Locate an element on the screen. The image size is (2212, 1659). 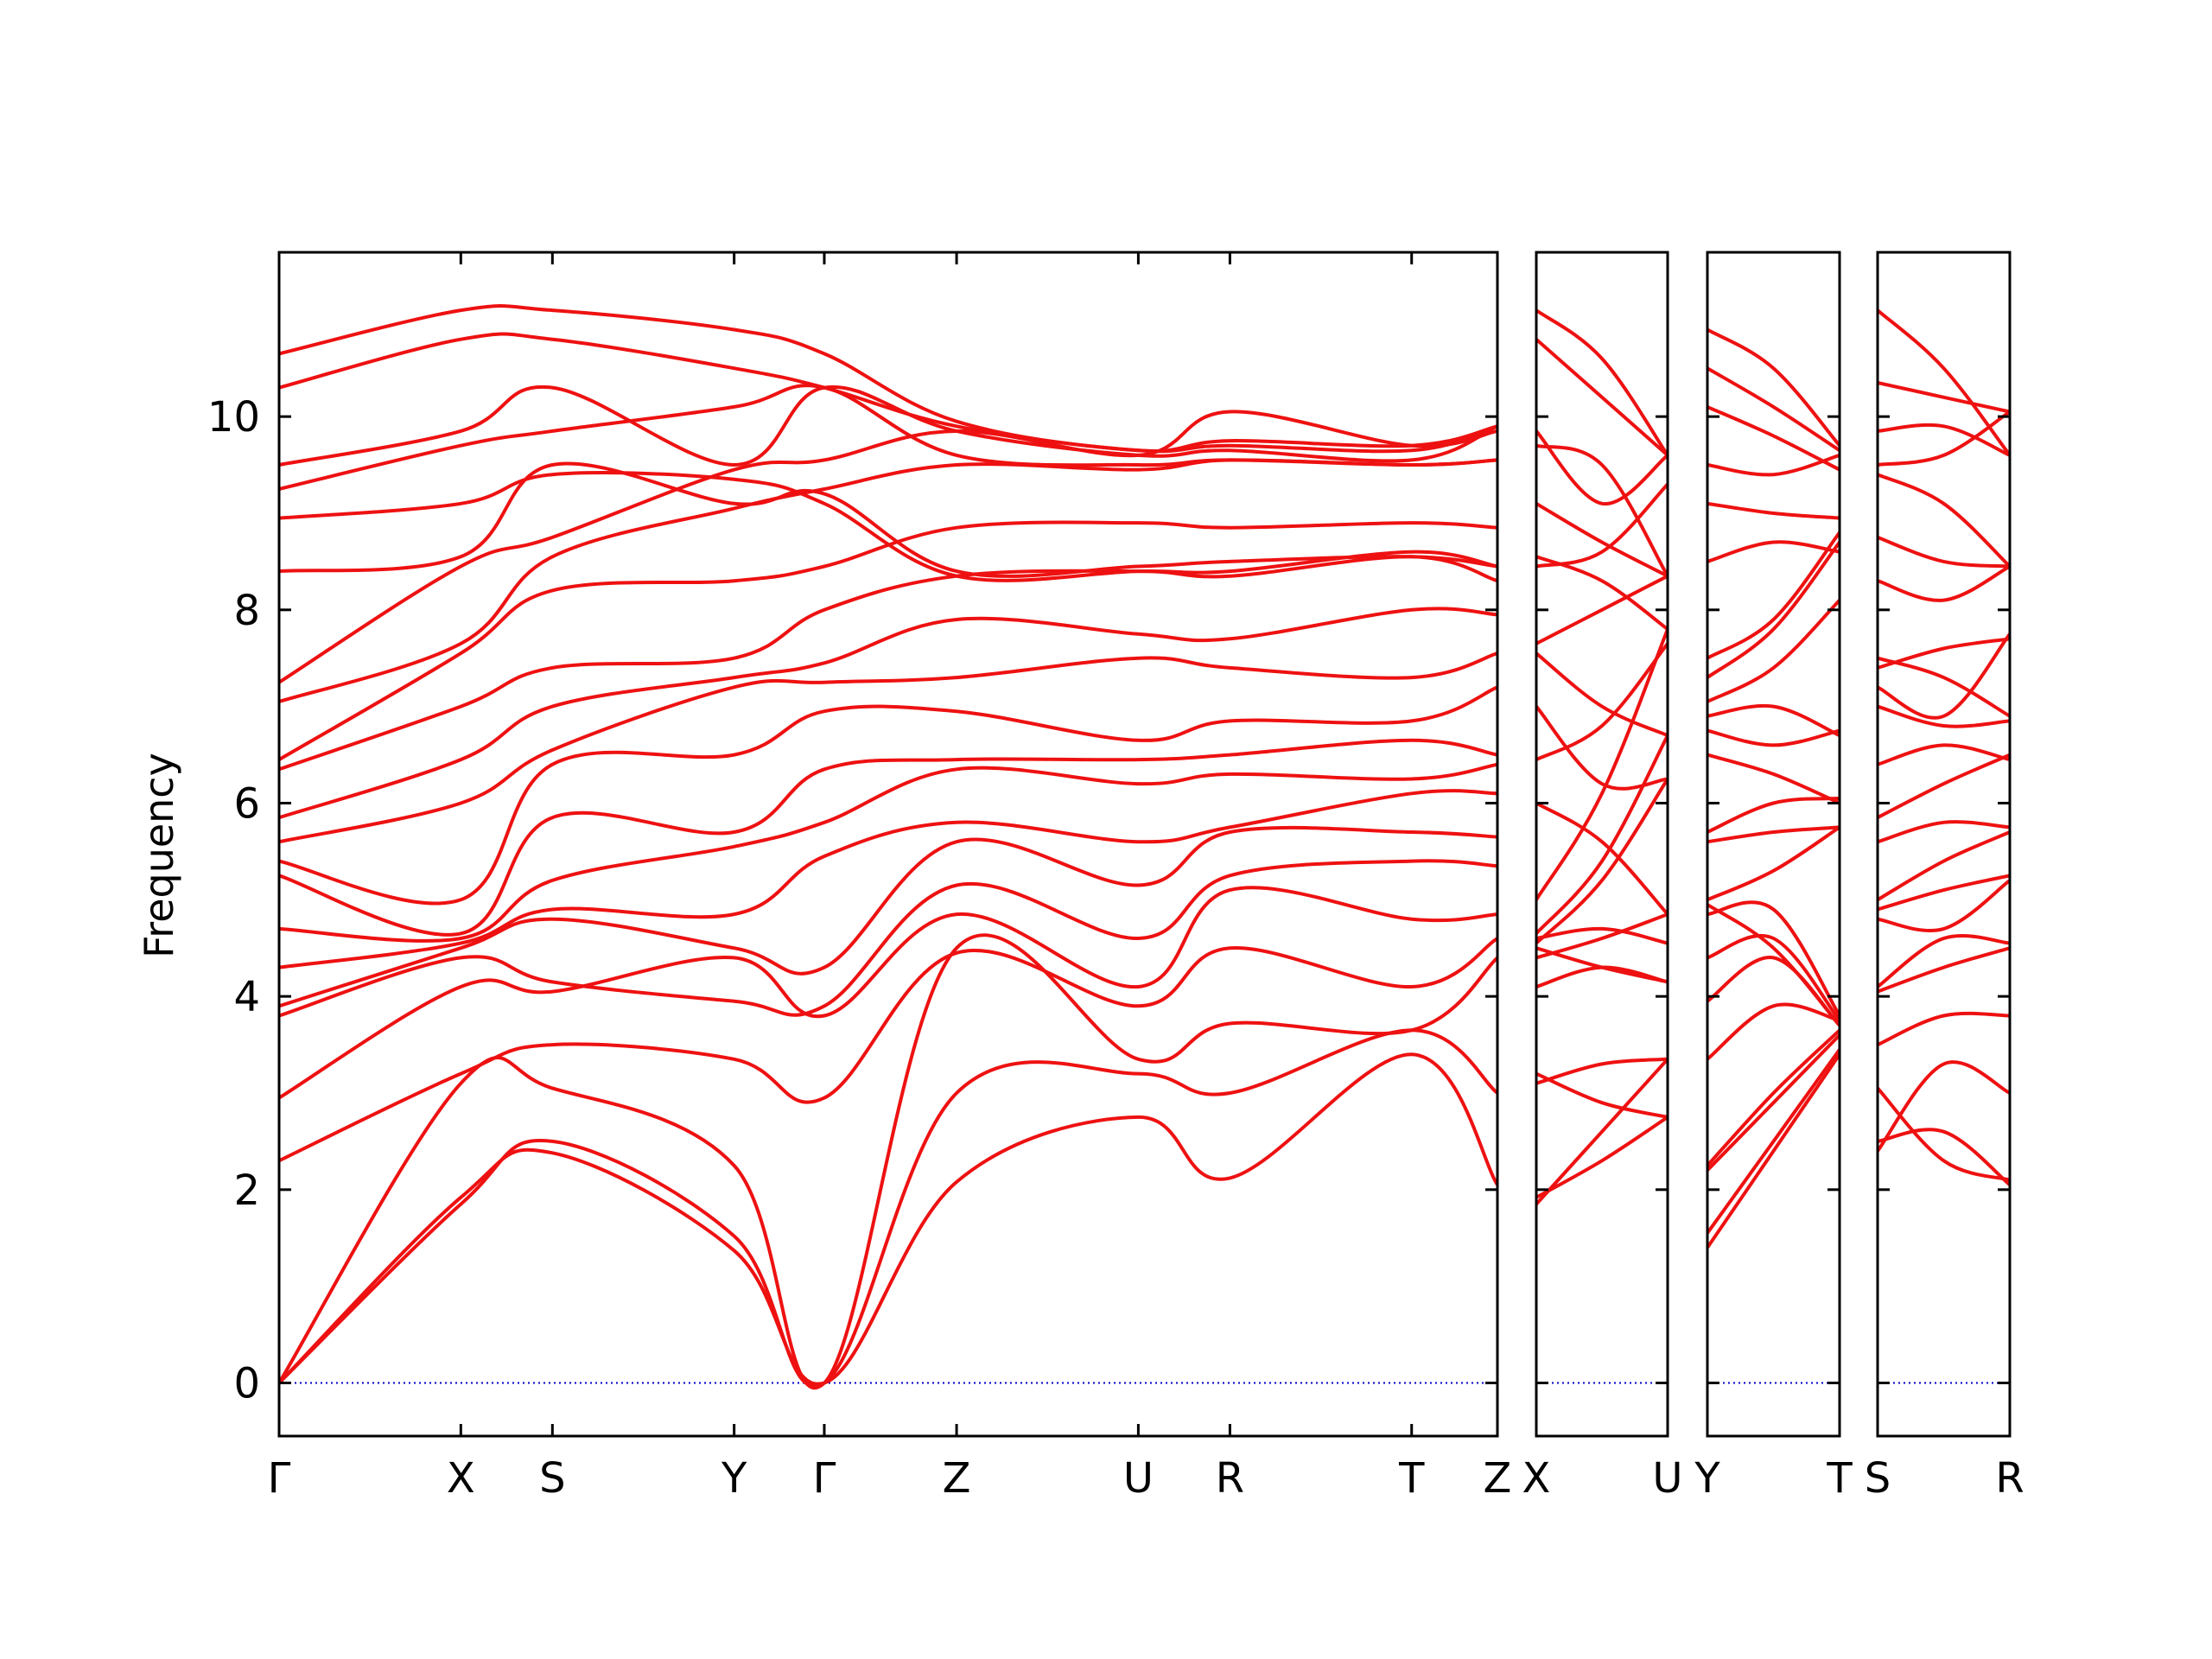
panel-s-r-bands is located at coordinates (1944, 846).